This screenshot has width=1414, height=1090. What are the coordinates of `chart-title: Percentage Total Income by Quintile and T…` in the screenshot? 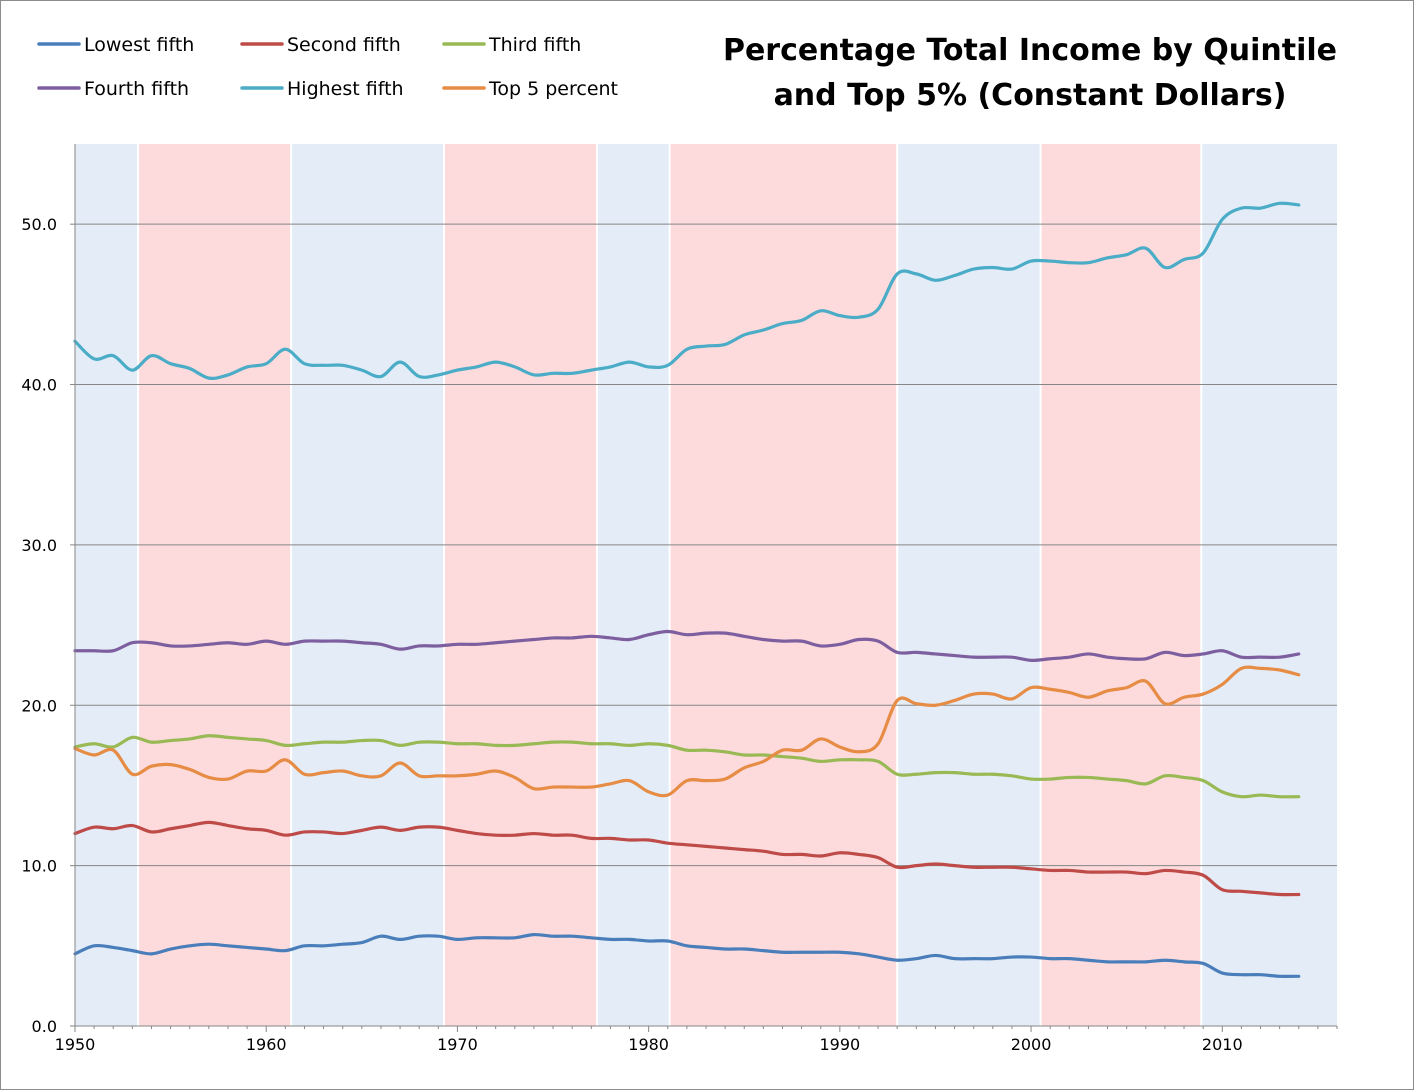 It's located at (1030, 73).